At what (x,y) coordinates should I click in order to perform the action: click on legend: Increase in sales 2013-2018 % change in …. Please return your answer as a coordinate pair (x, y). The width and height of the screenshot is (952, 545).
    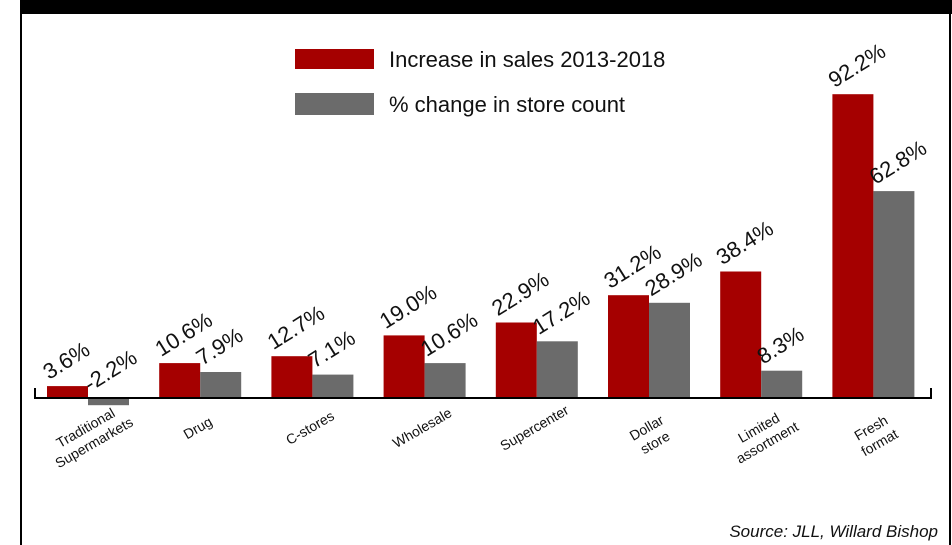
    Looking at the image, I should click on (480, 82).